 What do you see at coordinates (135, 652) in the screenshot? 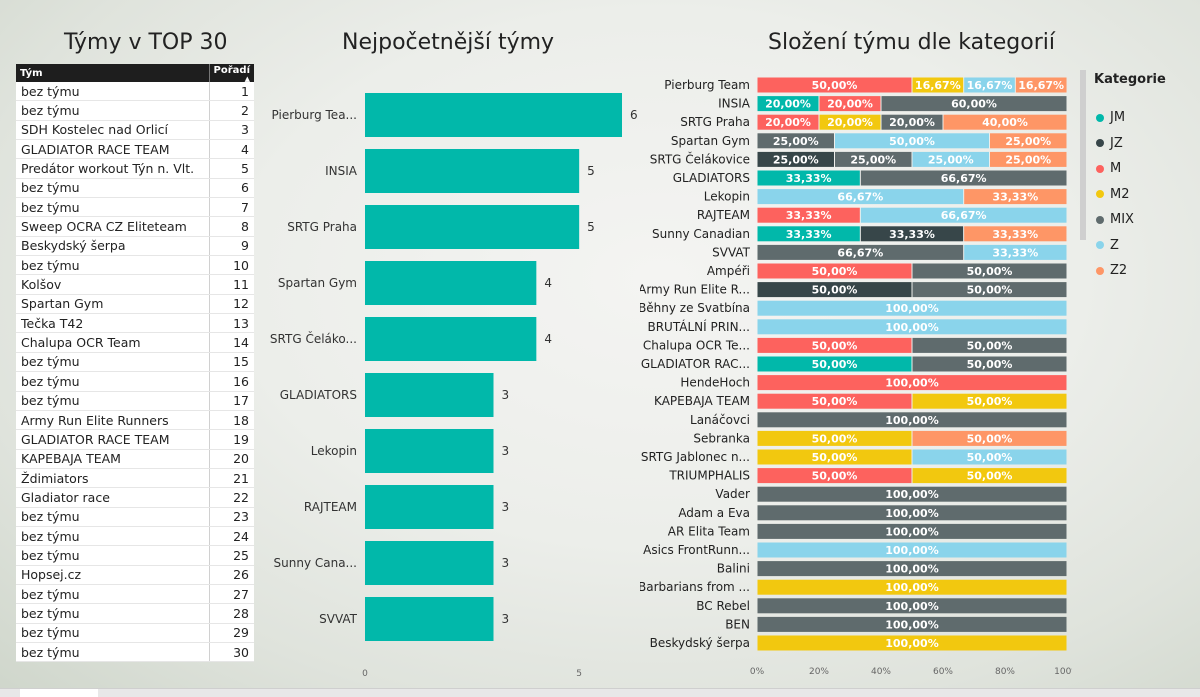
I see `table-row: bez týmu 30` at bounding box center [135, 652].